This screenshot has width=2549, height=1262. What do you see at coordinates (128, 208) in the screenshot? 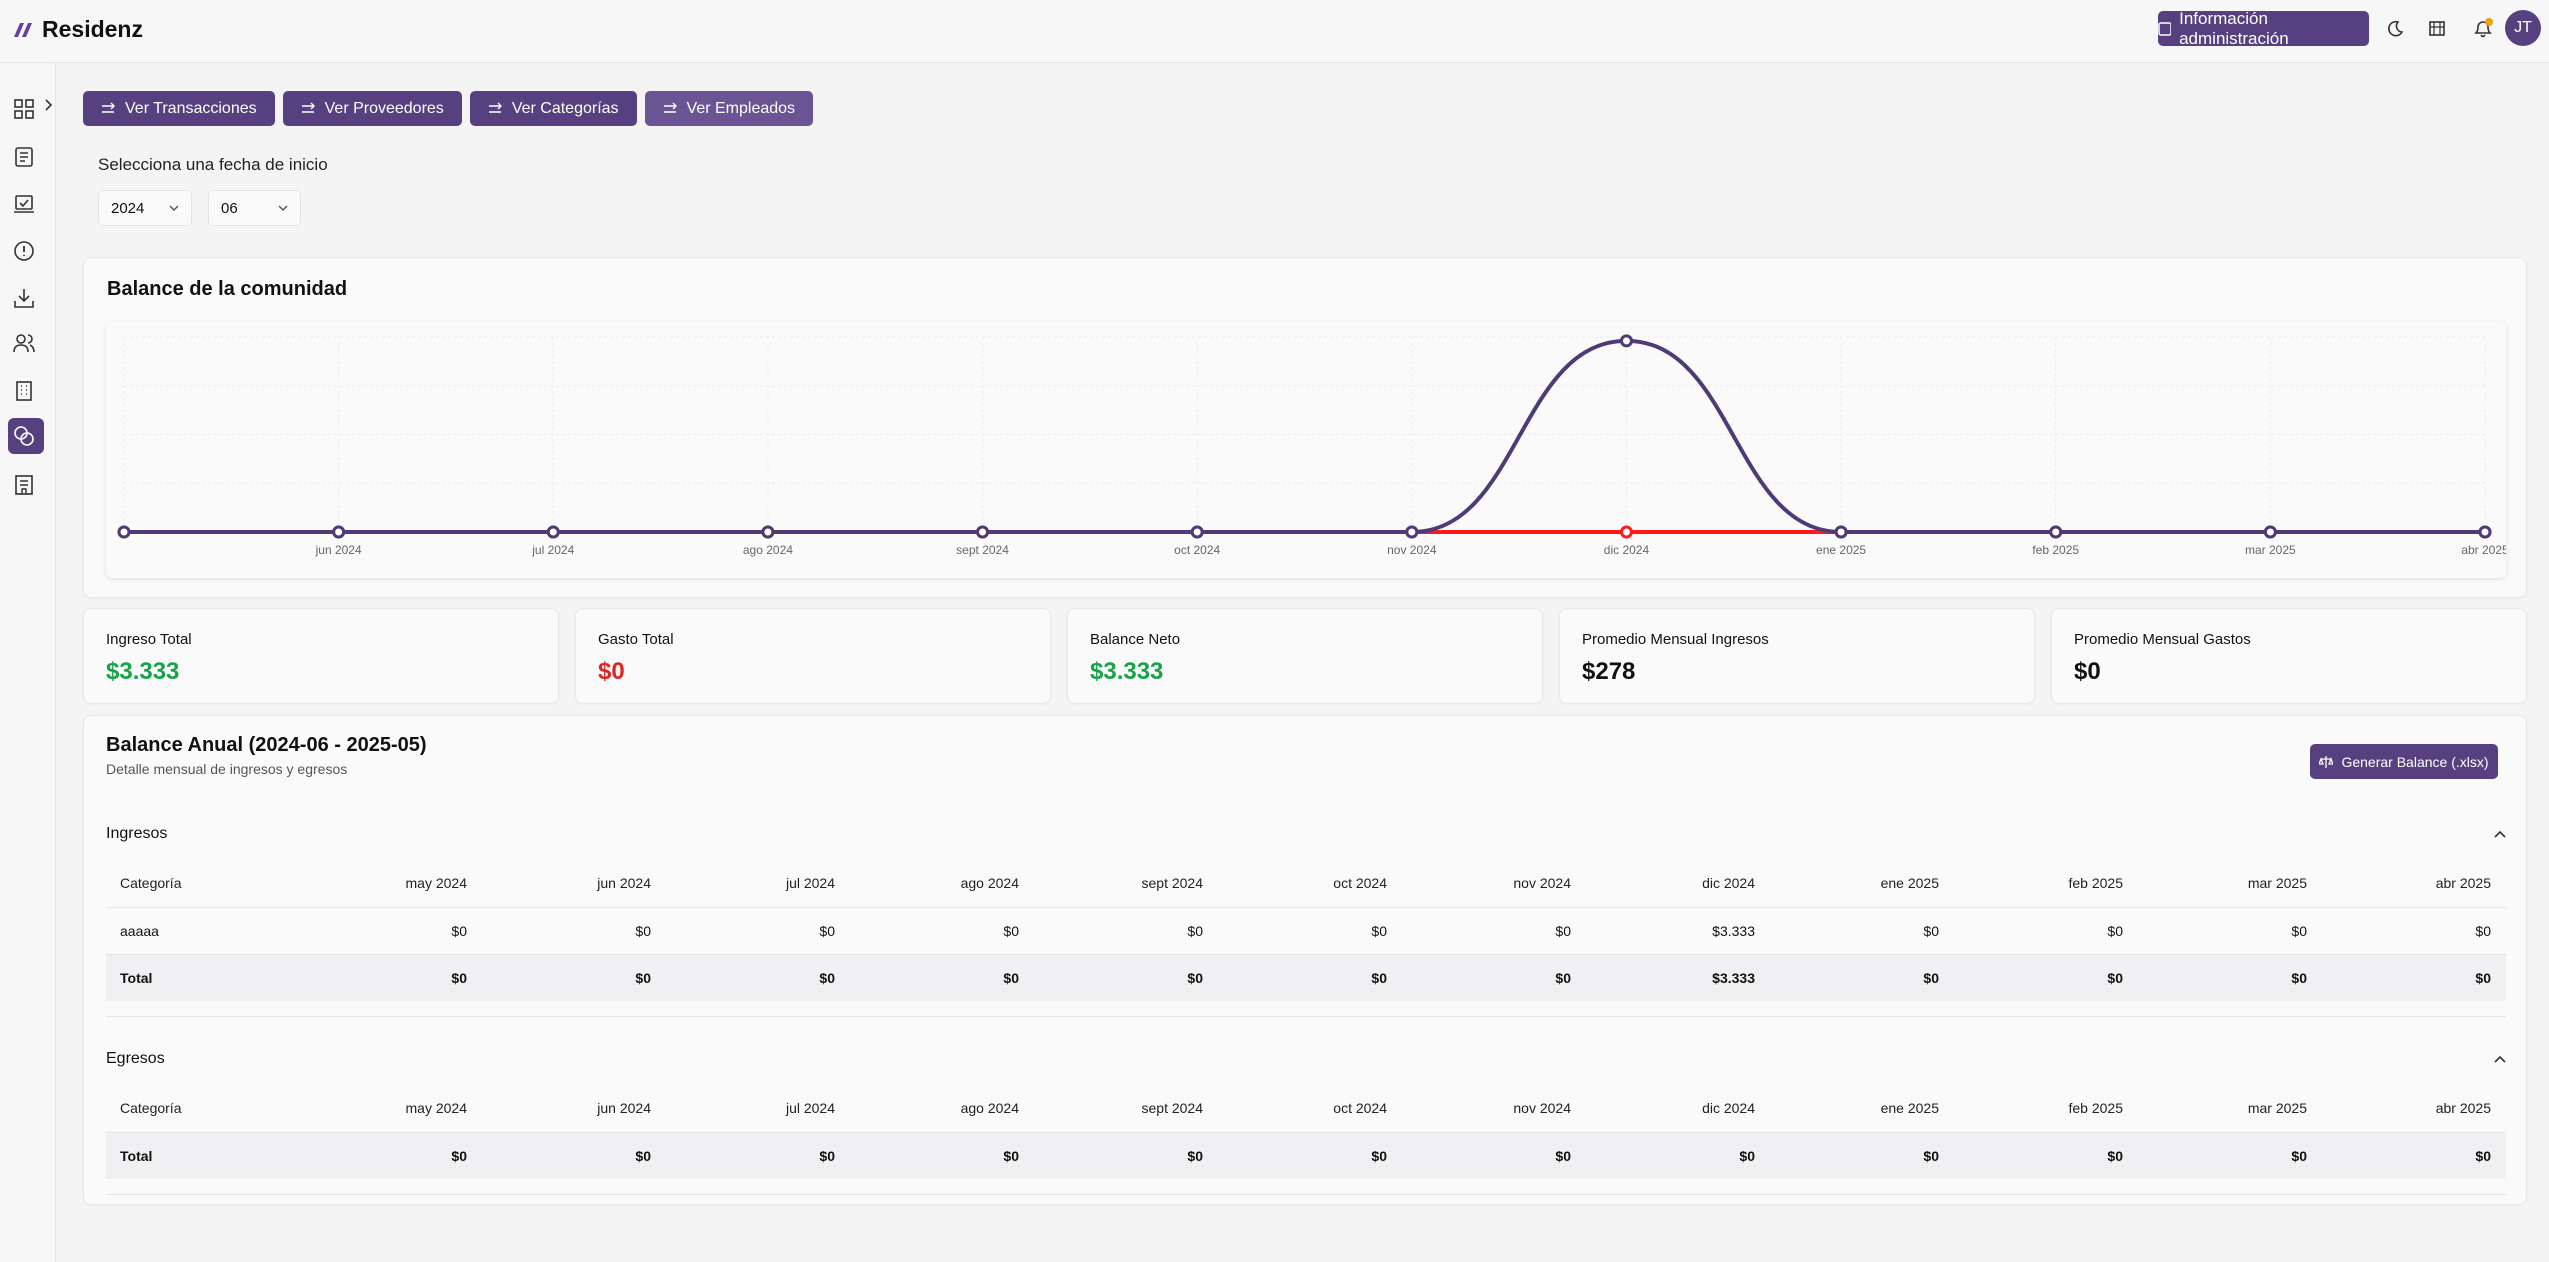
I see `year-value: 2024` at bounding box center [128, 208].